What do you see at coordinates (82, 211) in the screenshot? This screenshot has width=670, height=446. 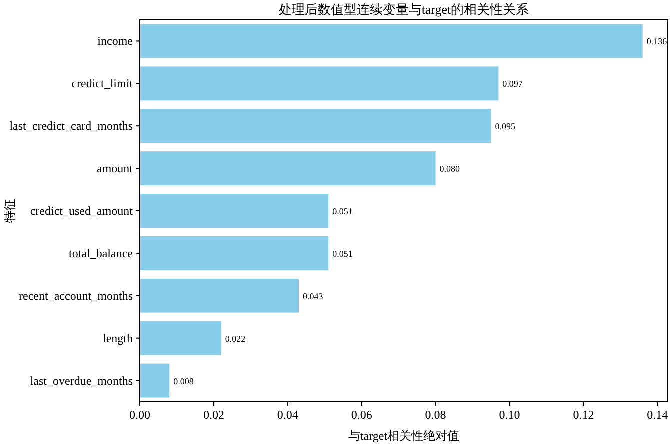 I see `y-tick-label: credict_used_amount` at bounding box center [82, 211].